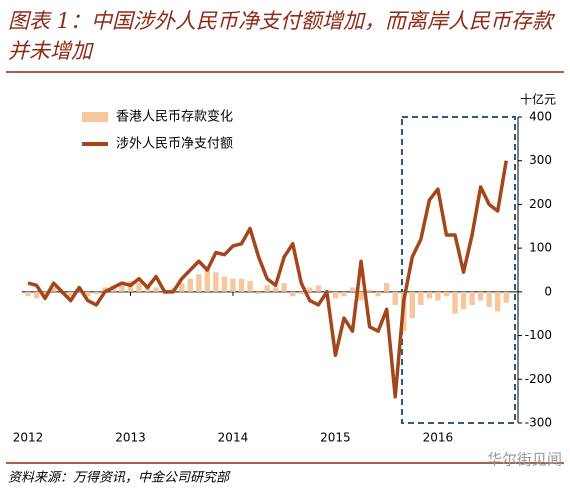 The height and width of the screenshot is (488, 570). I want to click on legend-label: 涉外人民币净支付额, so click(174, 144).